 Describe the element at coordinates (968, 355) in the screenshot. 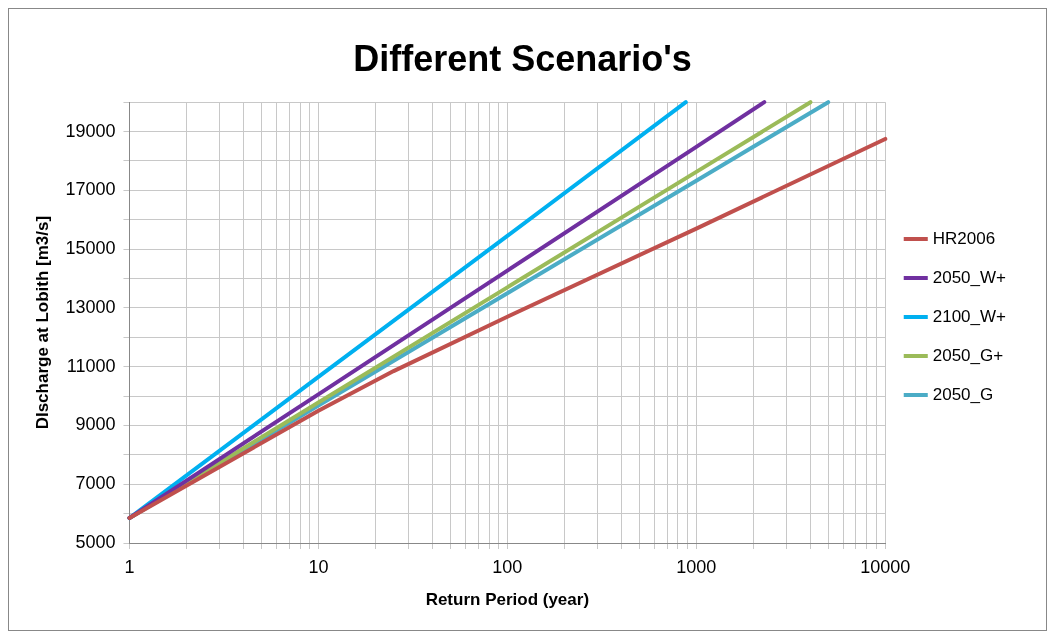

I see `legend-label: 2050_G+` at that location.